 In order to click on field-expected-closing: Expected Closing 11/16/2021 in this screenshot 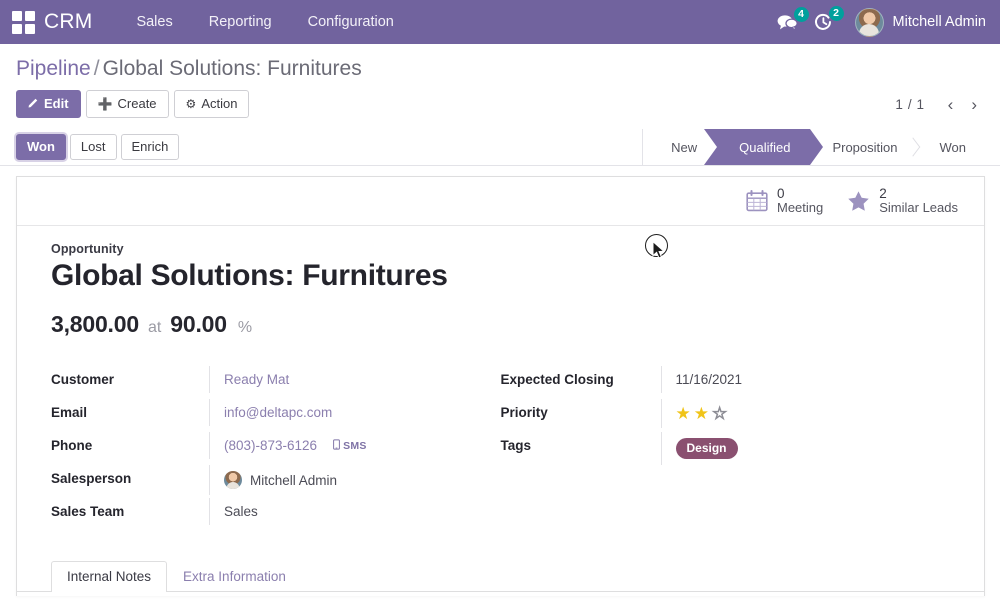, I will do `click(726, 382)`.